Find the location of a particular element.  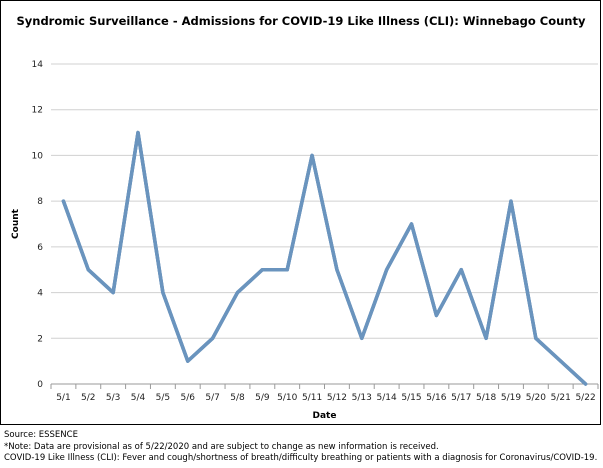

y-tick-label: 14 is located at coordinates (38, 65).